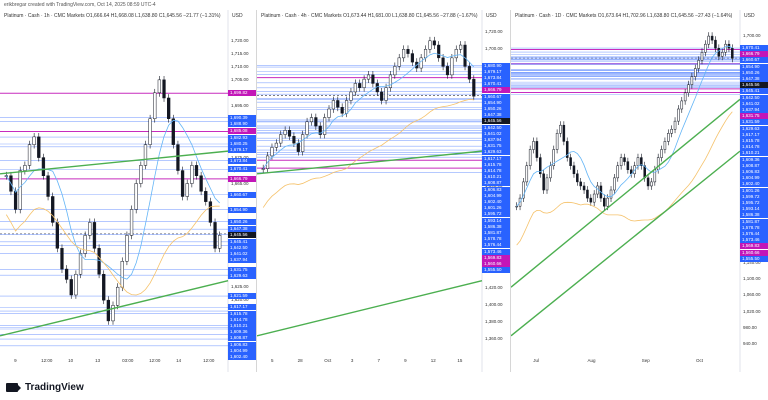 Image resolution: width=768 pixels, height=400 pixels. Describe the element at coordinates (496, 121) in the screenshot. I see `current-price-badge: 1,645.56` at that location.